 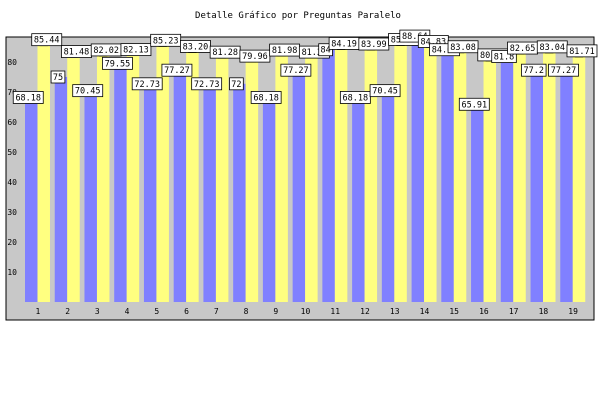 I want to click on data-label-b-15: 83.08, so click(x=463, y=47).